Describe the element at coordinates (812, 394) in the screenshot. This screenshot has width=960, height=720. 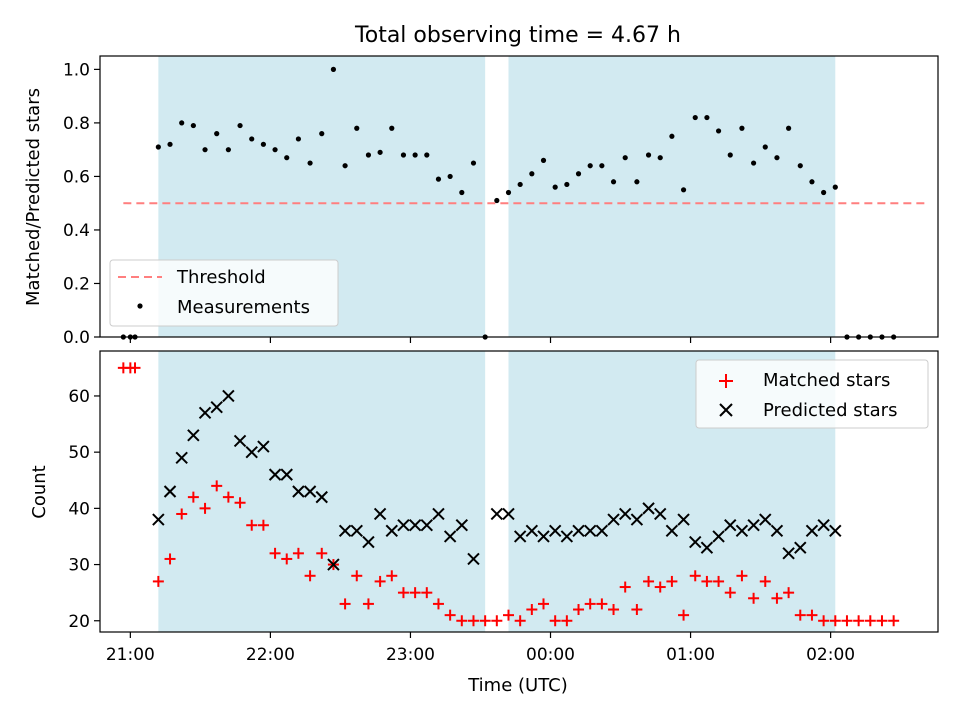
I see `bottom-legend-box` at that location.